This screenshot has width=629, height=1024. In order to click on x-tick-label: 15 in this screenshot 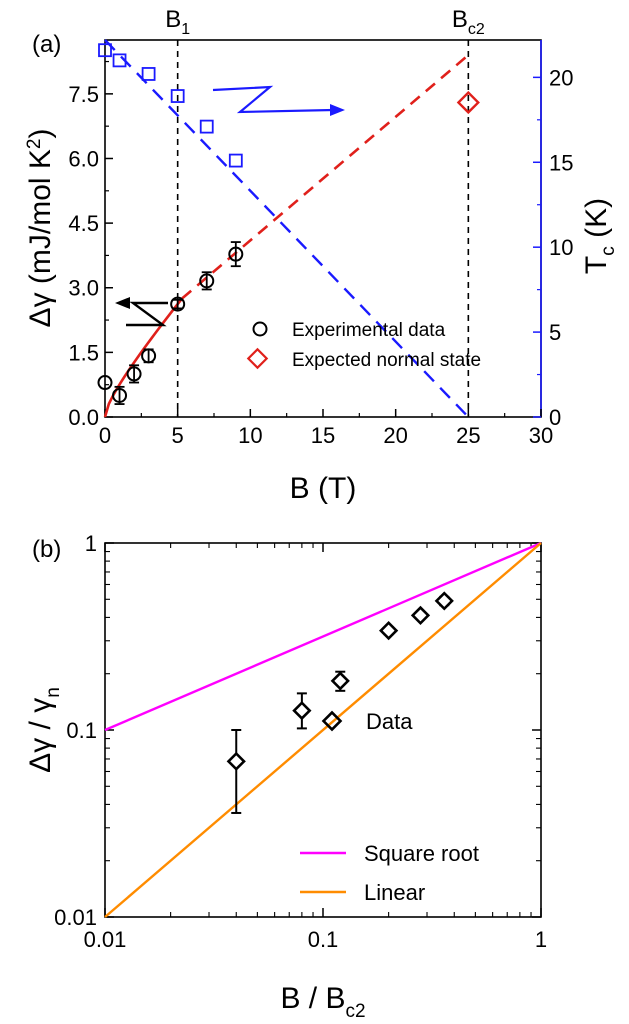, I will do `click(323, 435)`.